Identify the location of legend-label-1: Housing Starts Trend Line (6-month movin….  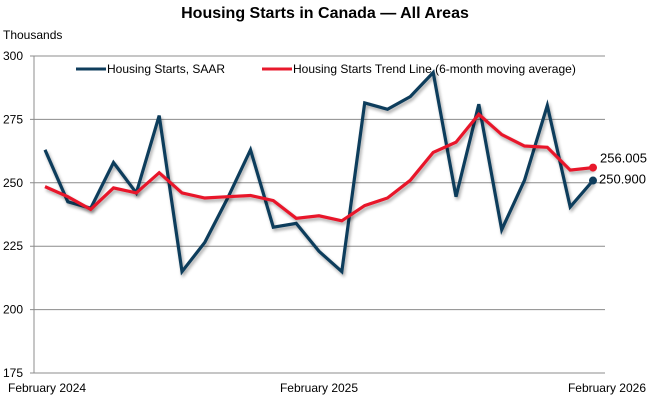
(434, 69).